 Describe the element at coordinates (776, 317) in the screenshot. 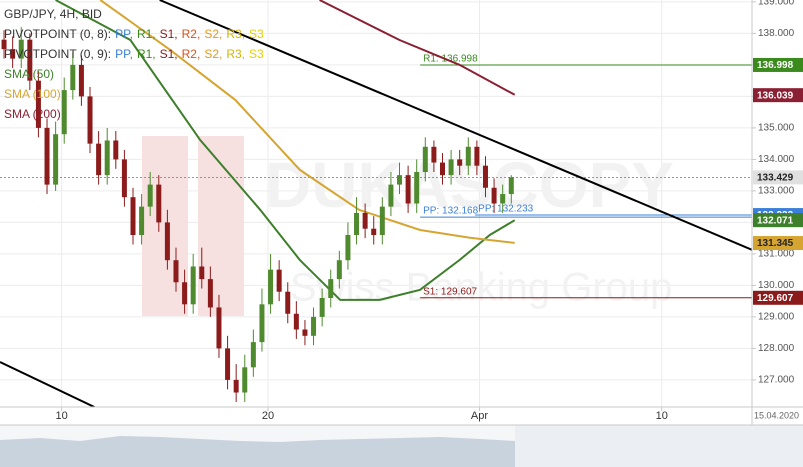

I see `y-tick-label: 129.000` at that location.